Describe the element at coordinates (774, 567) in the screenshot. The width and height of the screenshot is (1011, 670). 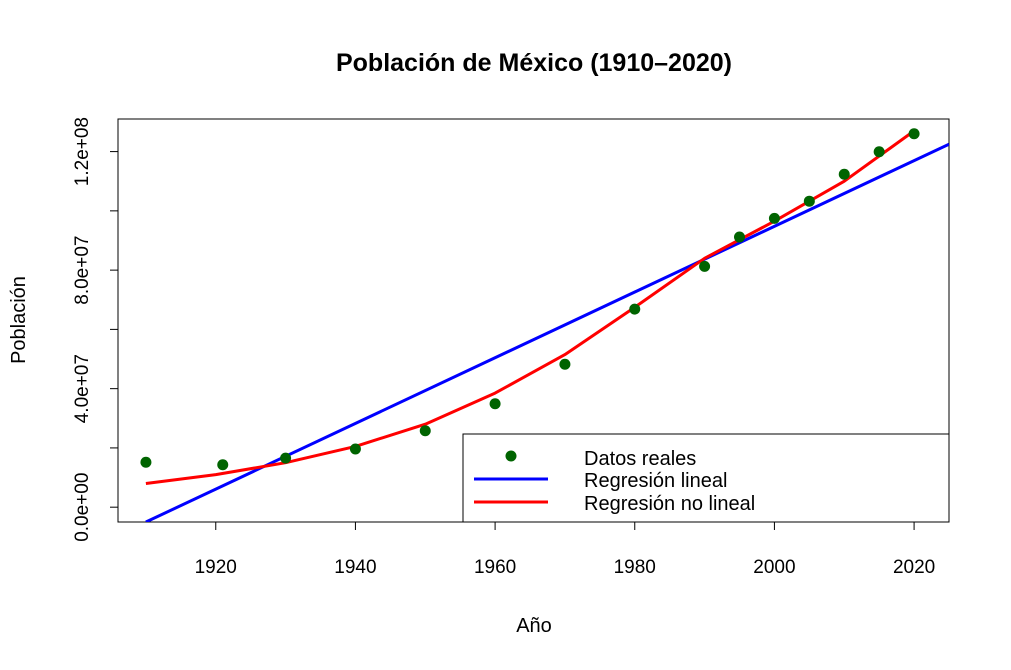
I see `x-tick-label: 2000` at that location.